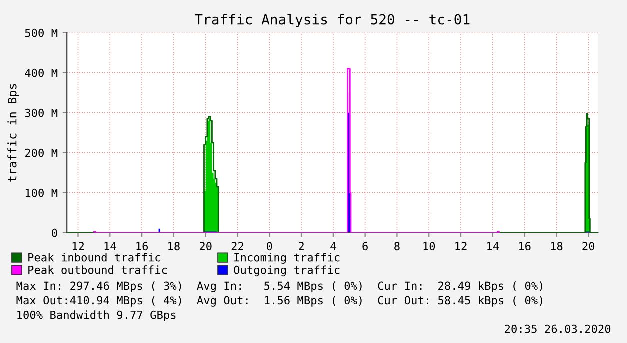 Image resolution: width=627 pixels, height=343 pixels. I want to click on y-tick-label: 500 M, so click(41, 33).